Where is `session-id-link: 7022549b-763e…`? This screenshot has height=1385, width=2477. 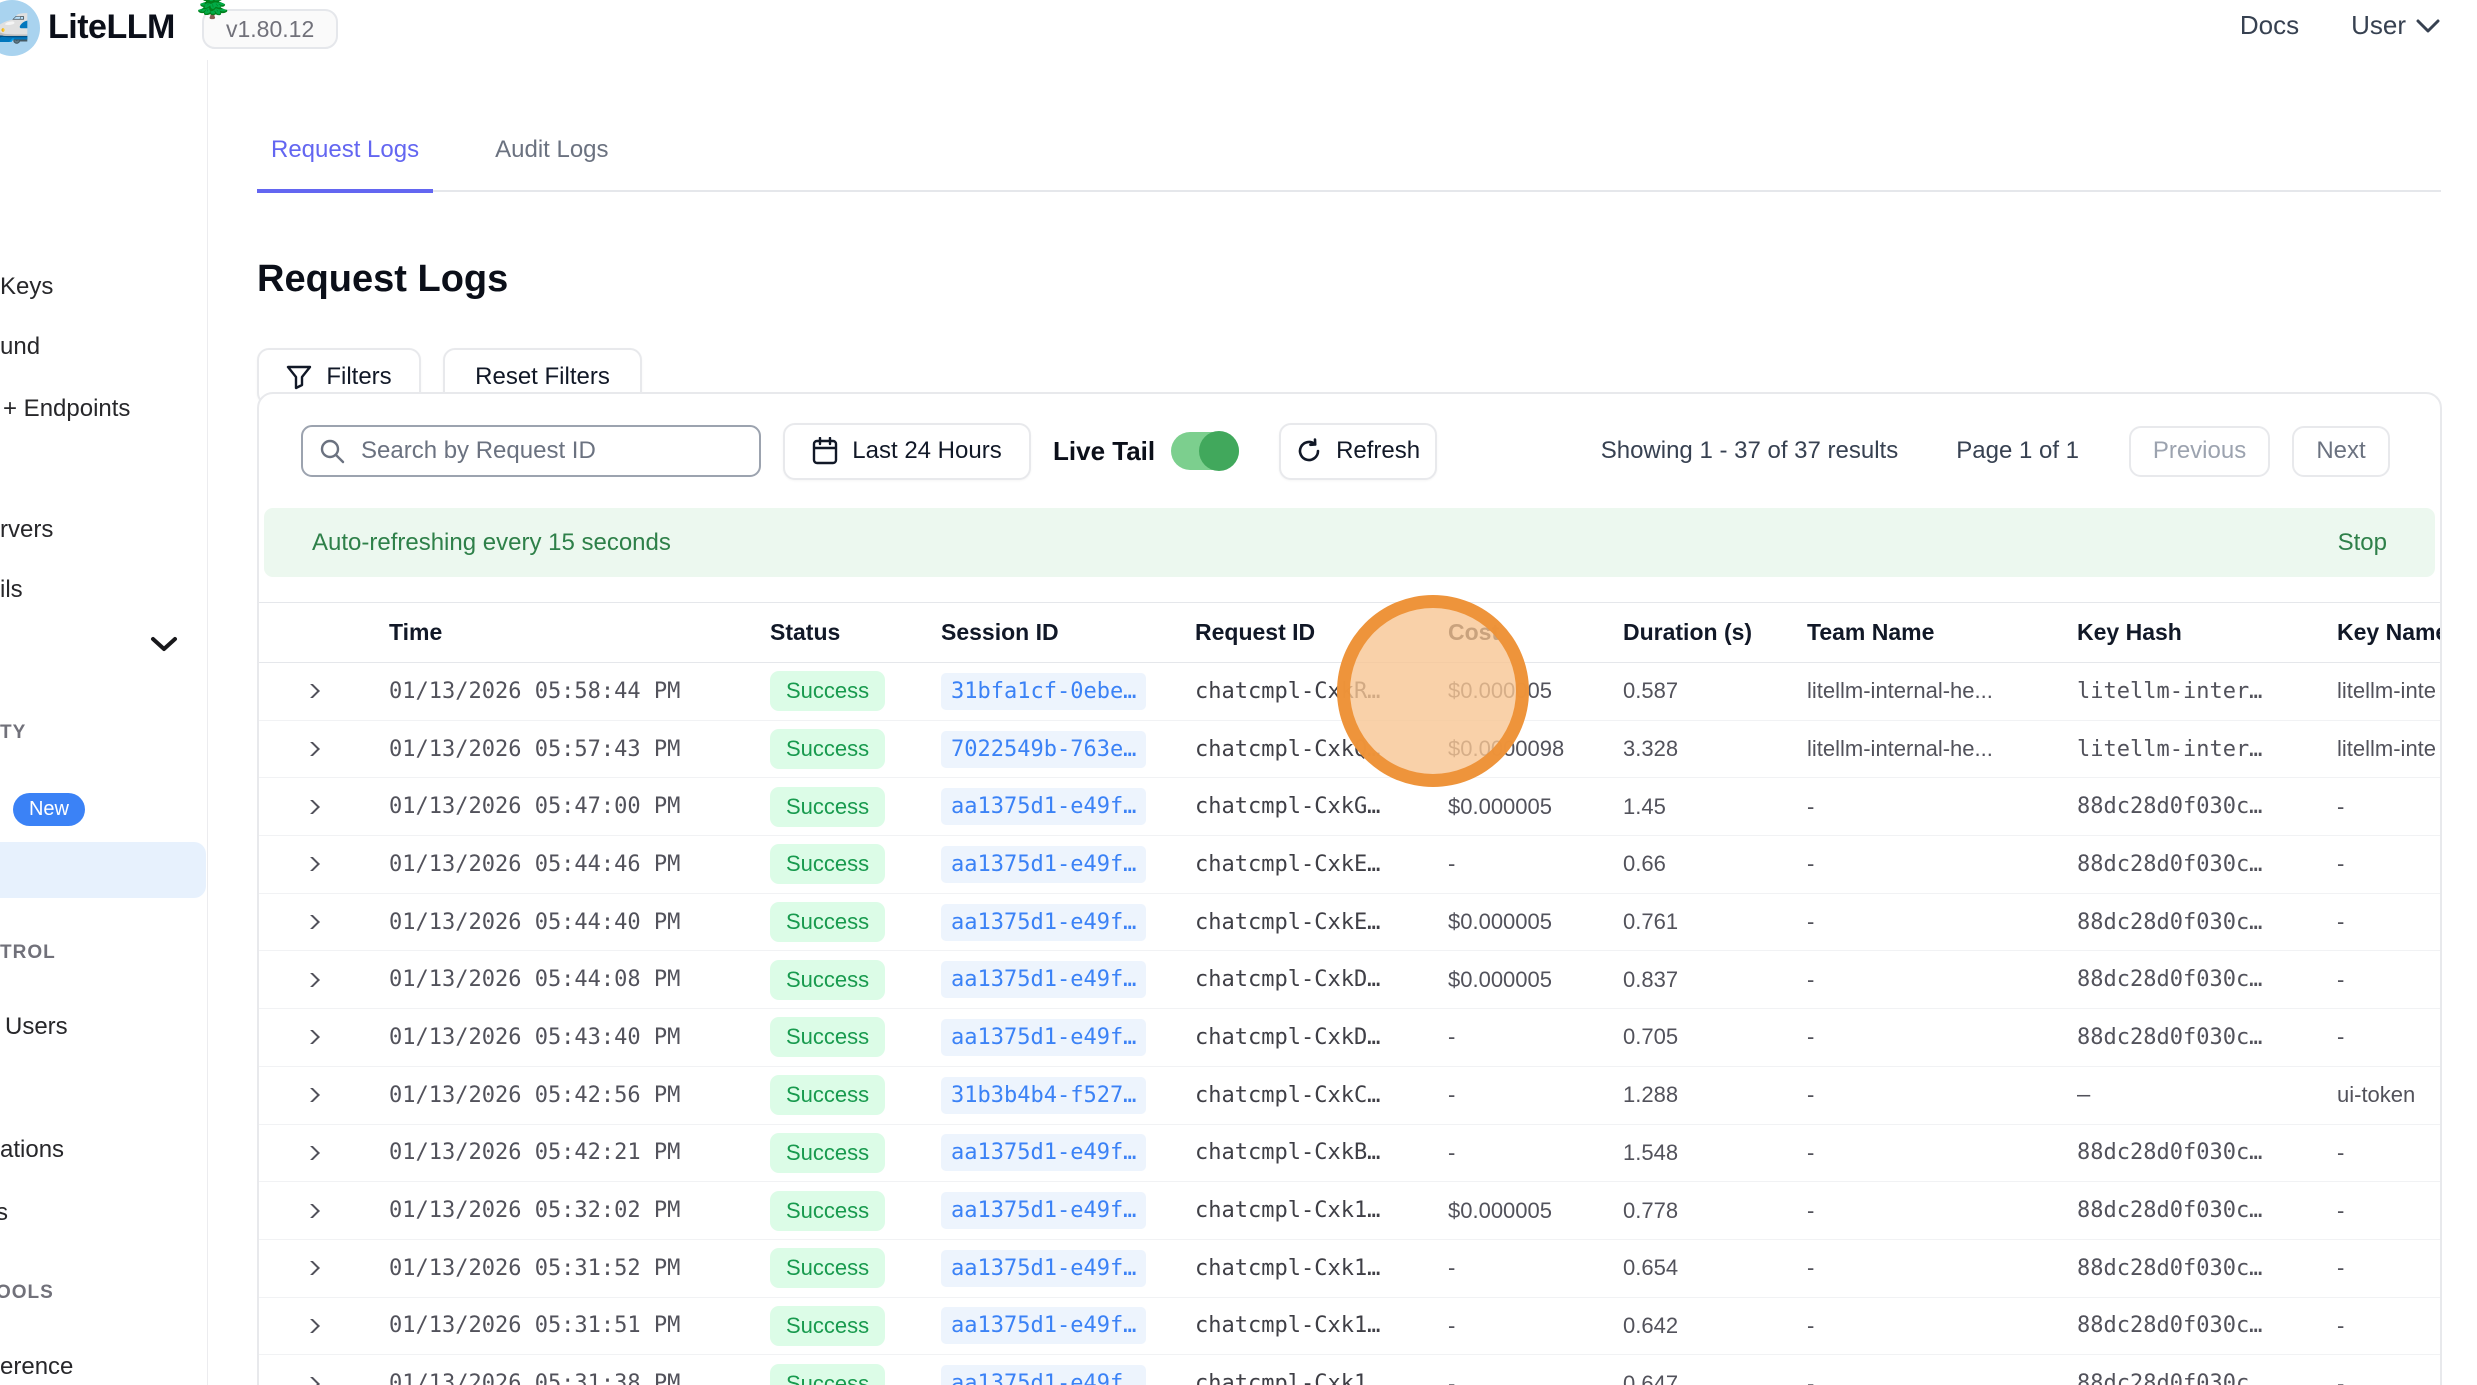
session-id-link: 7022549b-763e… is located at coordinates (1044, 749).